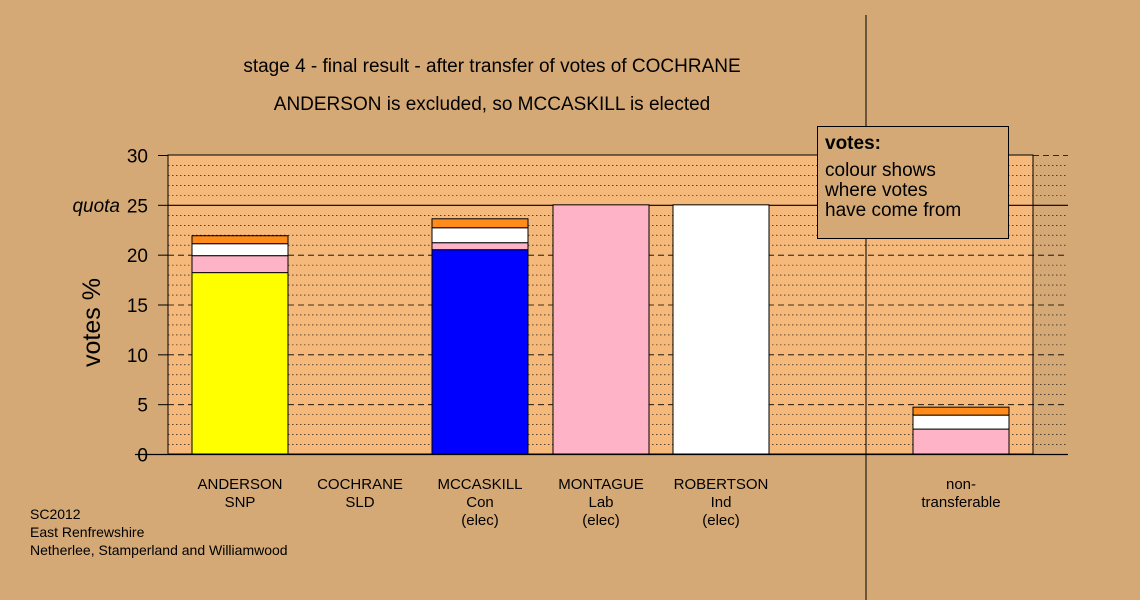  What do you see at coordinates (55, 514) in the screenshot?
I see `footer-election: SC2012` at bounding box center [55, 514].